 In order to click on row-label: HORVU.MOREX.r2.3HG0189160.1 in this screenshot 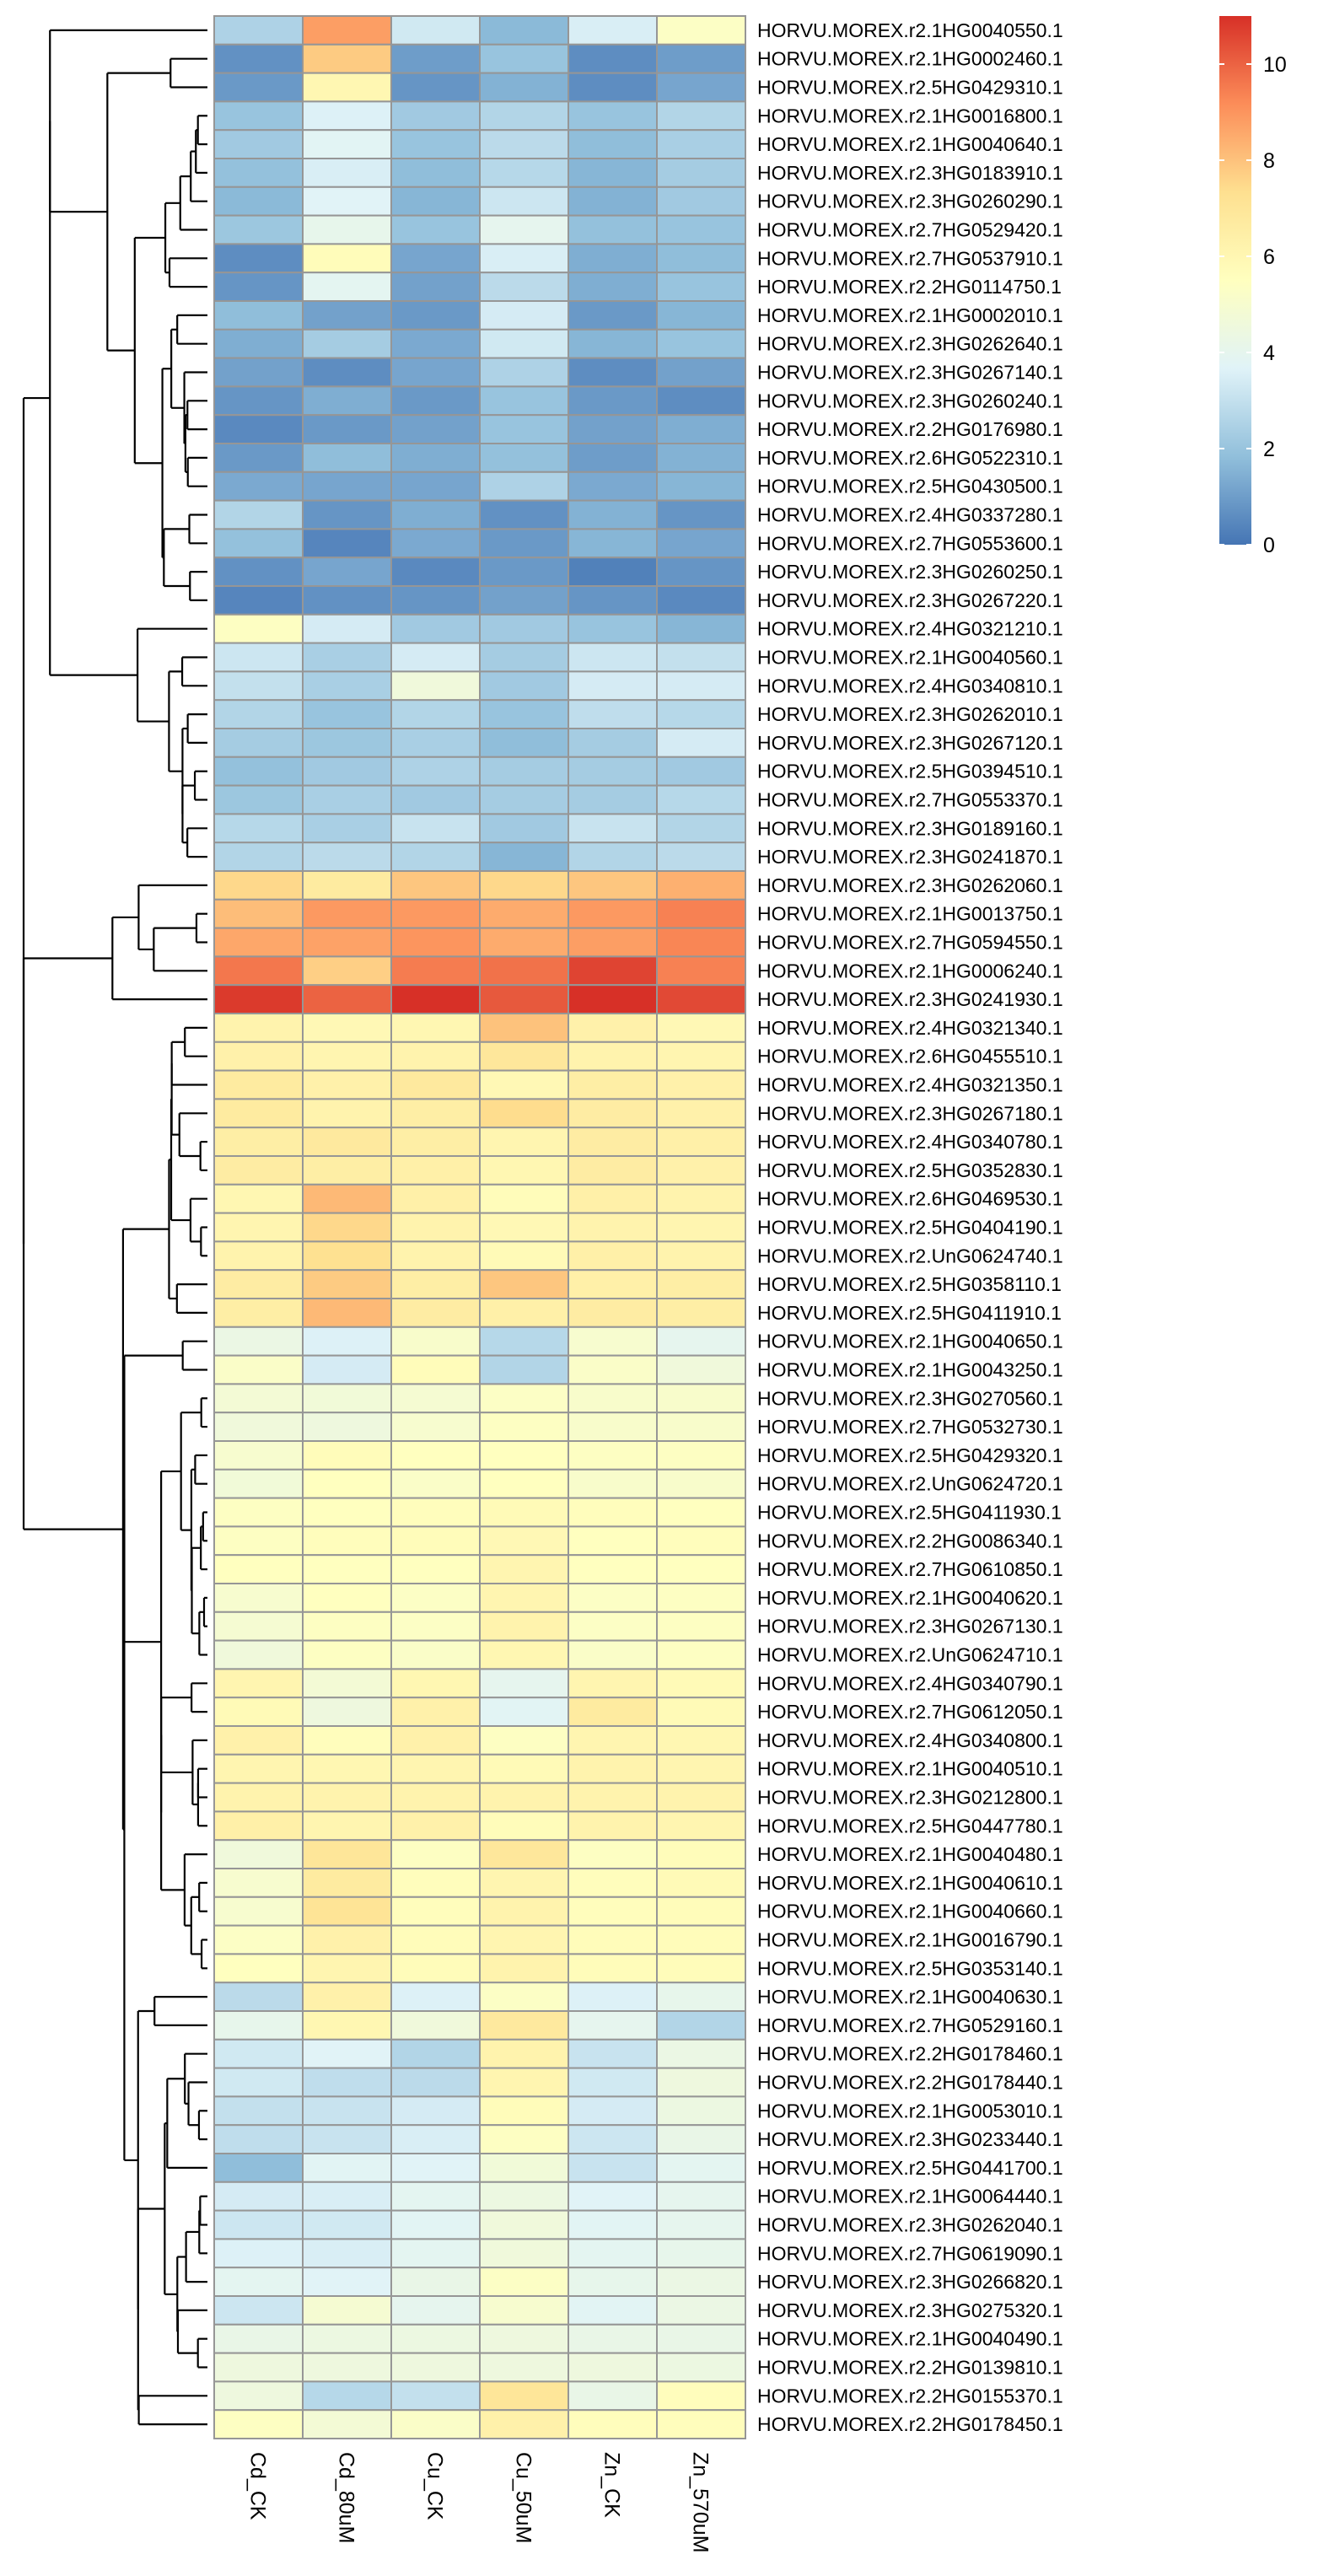, I will do `click(910, 828)`.